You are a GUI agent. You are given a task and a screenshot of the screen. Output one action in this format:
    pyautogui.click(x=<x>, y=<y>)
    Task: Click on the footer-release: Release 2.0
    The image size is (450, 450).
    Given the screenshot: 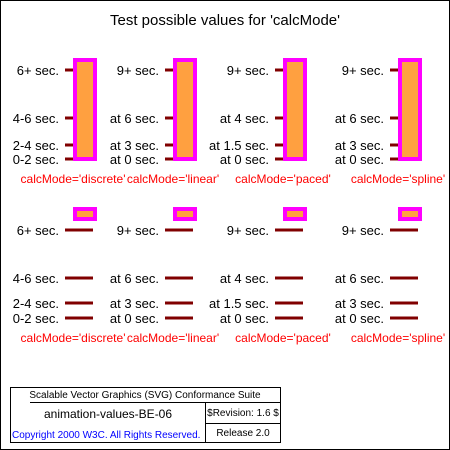 What is the action you would take?
    pyautogui.click(x=243, y=433)
    